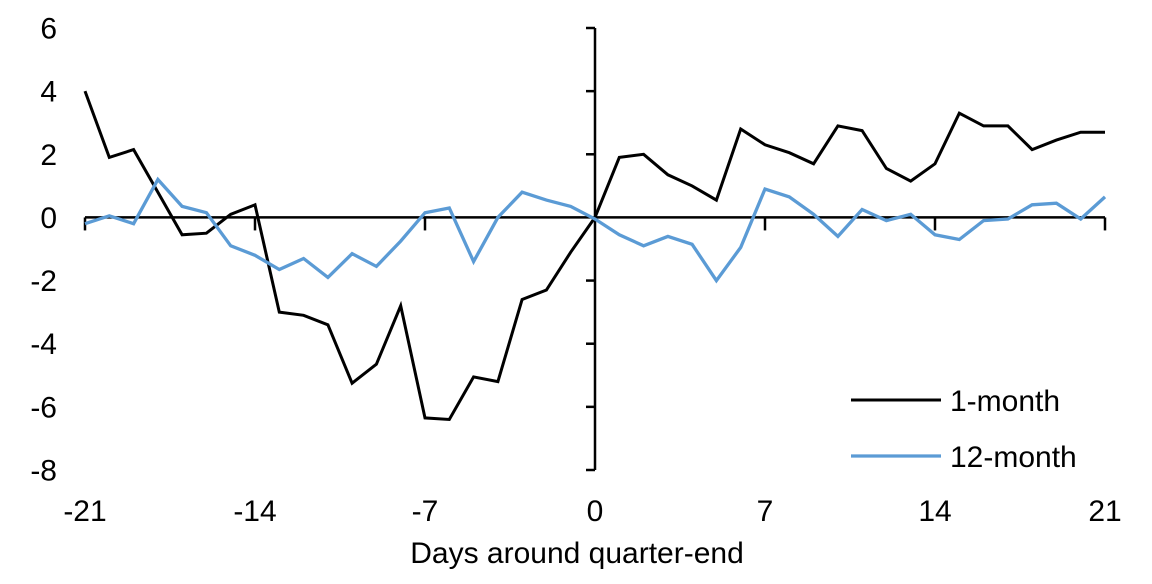  Describe the element at coordinates (765, 511) in the screenshot. I see `x-tick-label: 7` at that location.